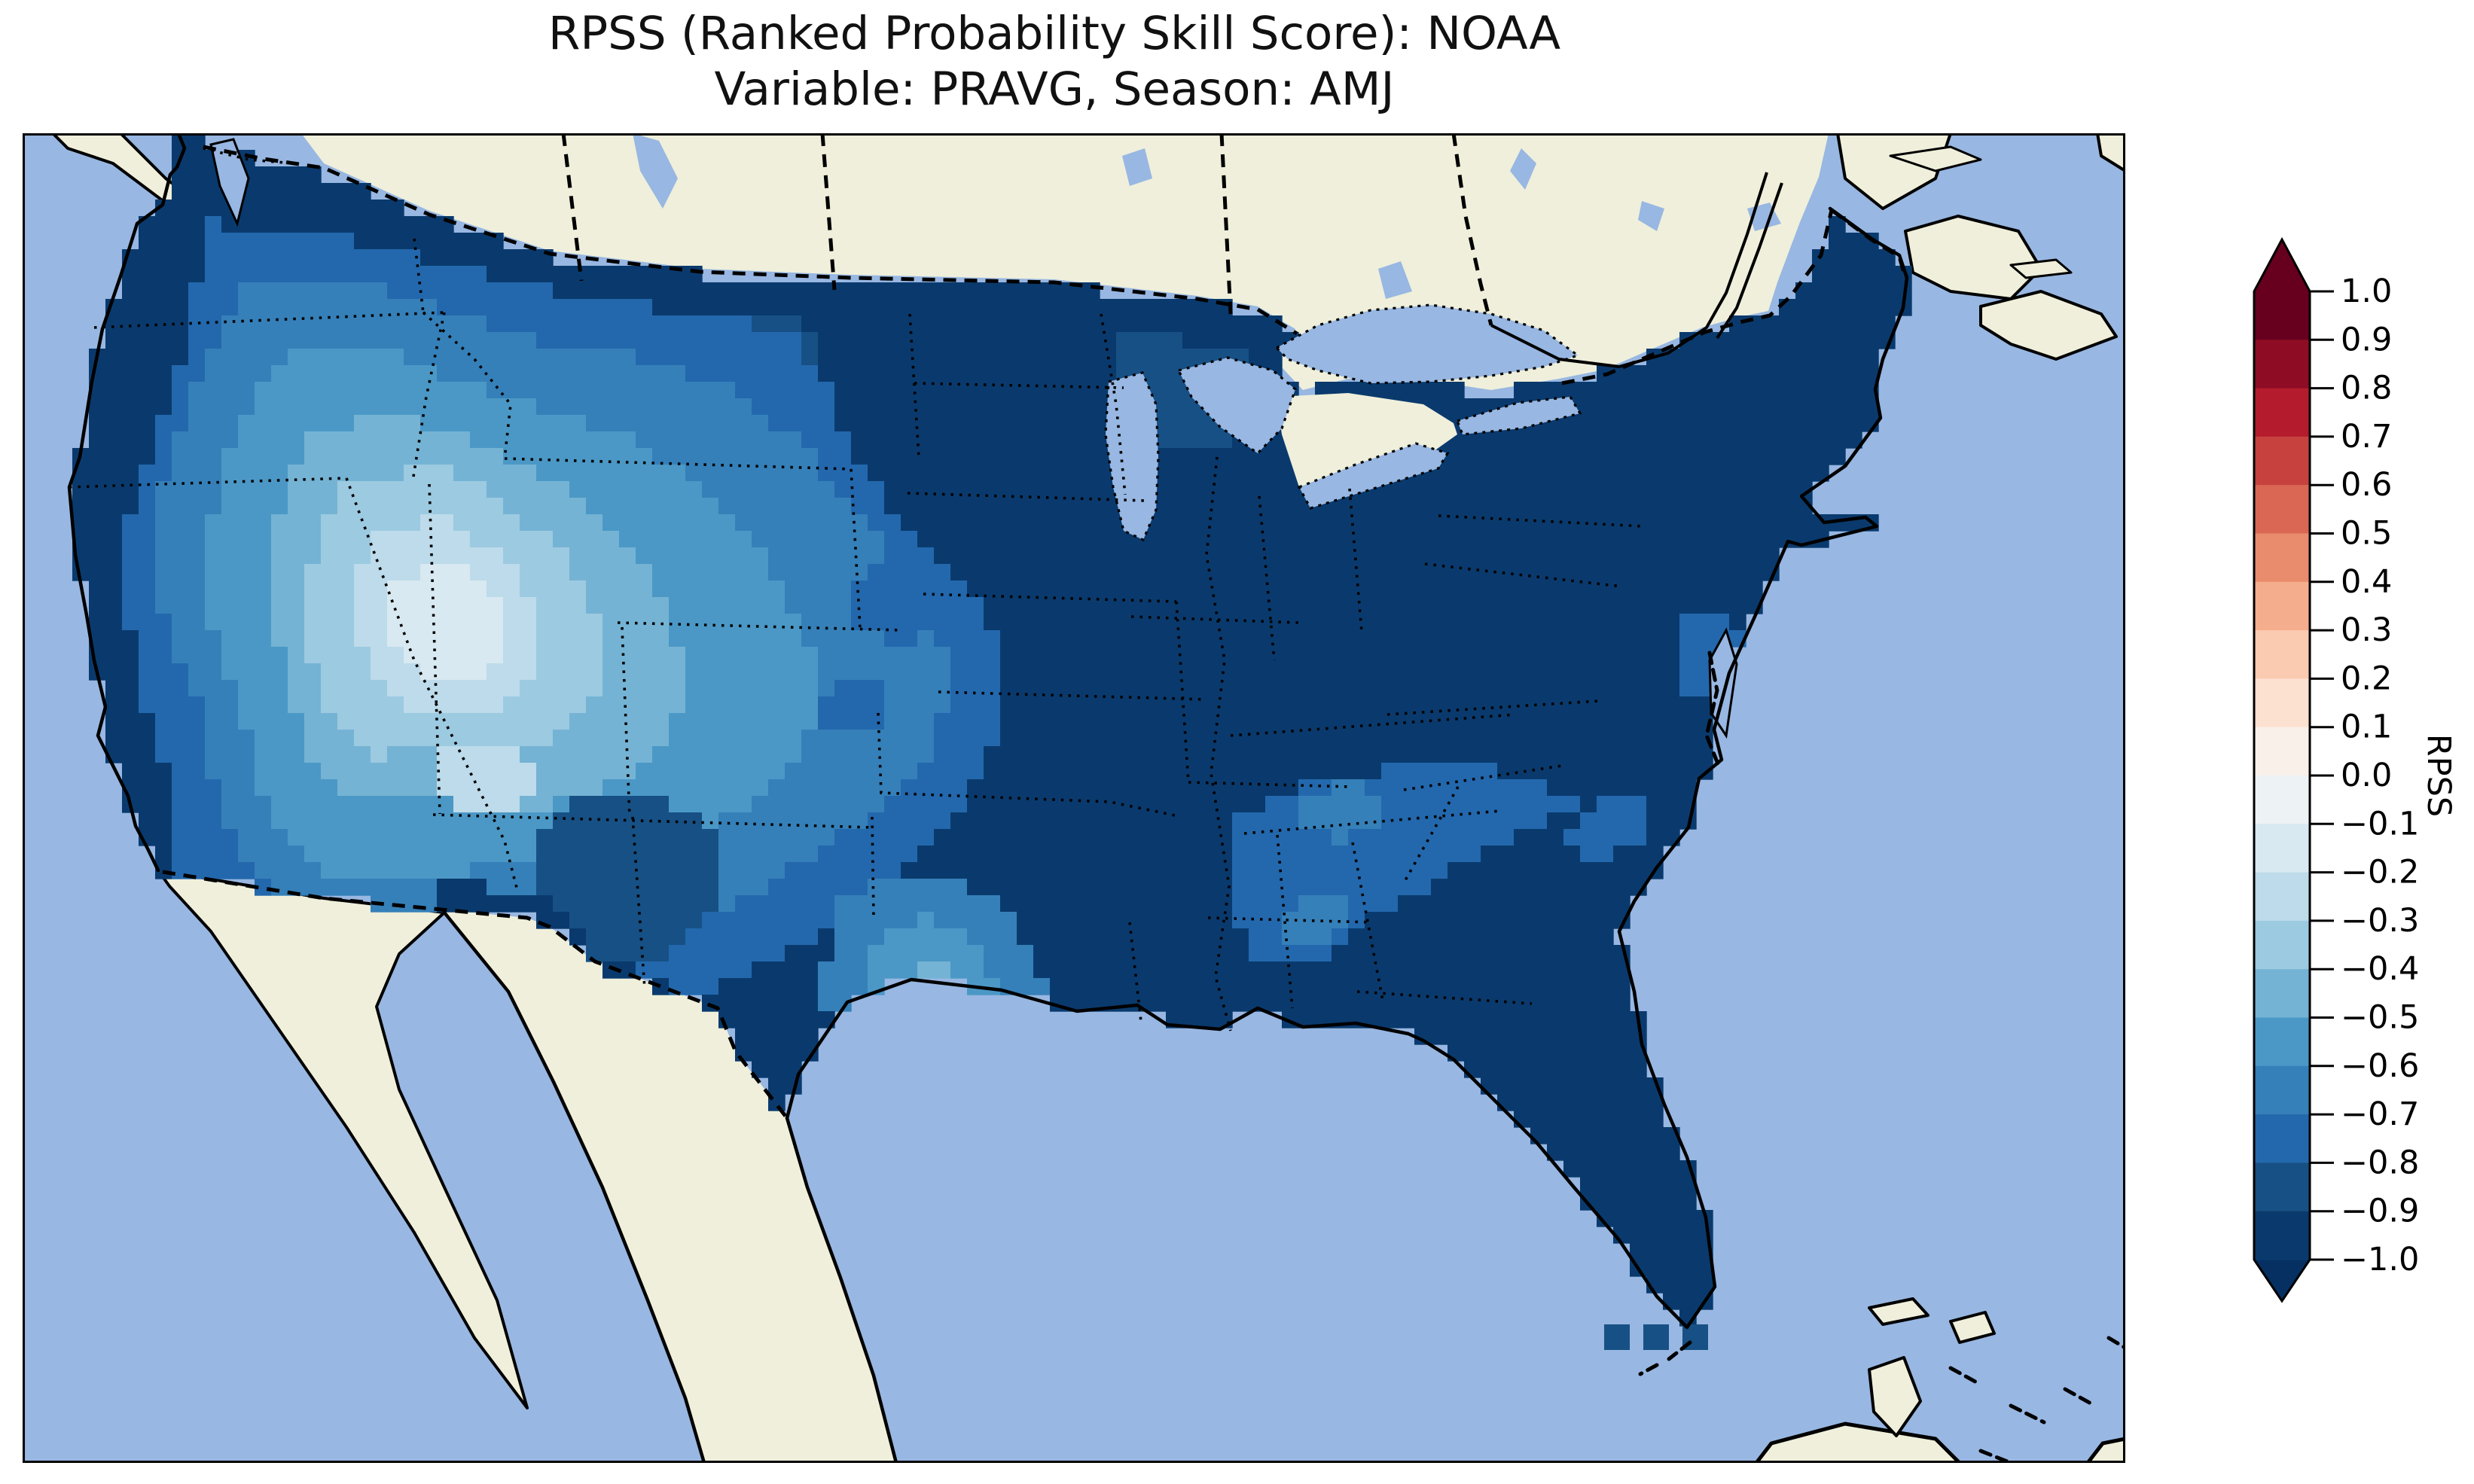 The image size is (2474, 1484). Describe the element at coordinates (2380, 872) in the screenshot. I see `colorbar-tick-label: −0.2` at that location.